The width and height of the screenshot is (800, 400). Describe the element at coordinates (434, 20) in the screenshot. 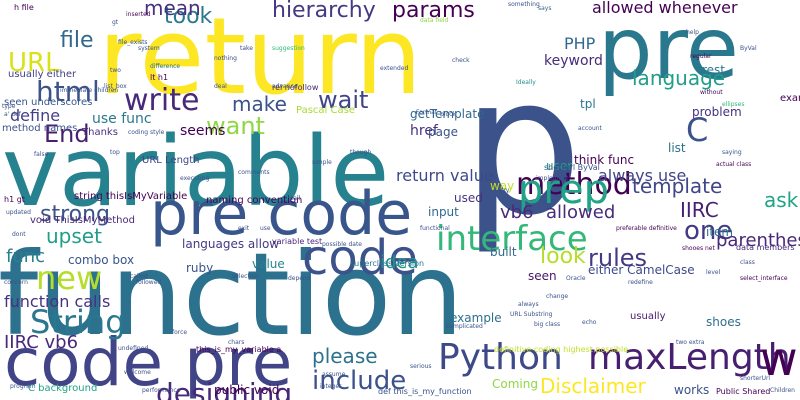

I see `word: data field` at that location.